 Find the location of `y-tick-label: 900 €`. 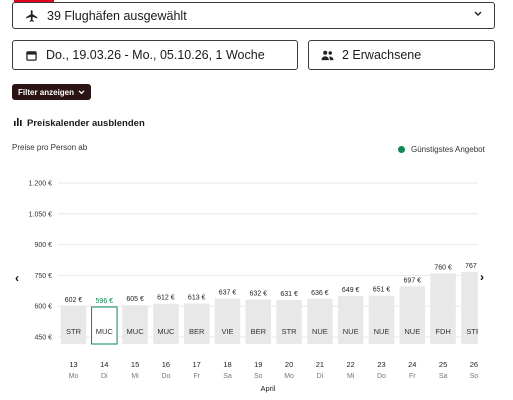

y-tick-label: 900 € is located at coordinates (43, 245).